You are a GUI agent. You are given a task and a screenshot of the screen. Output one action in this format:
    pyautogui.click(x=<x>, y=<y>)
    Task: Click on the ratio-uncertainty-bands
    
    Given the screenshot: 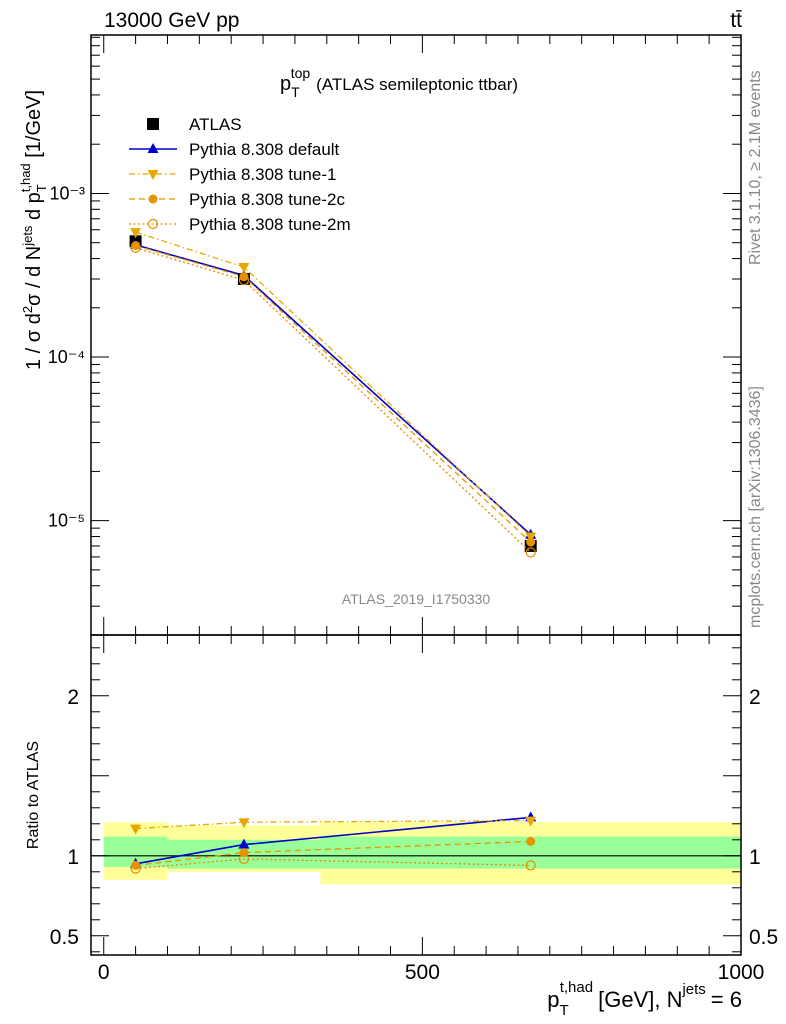 What is the action you would take?
    pyautogui.click(x=422, y=853)
    